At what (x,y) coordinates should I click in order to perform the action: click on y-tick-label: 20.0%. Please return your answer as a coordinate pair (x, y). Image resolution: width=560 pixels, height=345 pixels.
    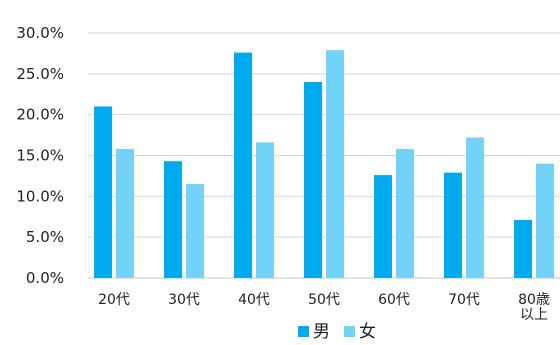
    Looking at the image, I should click on (40, 115).